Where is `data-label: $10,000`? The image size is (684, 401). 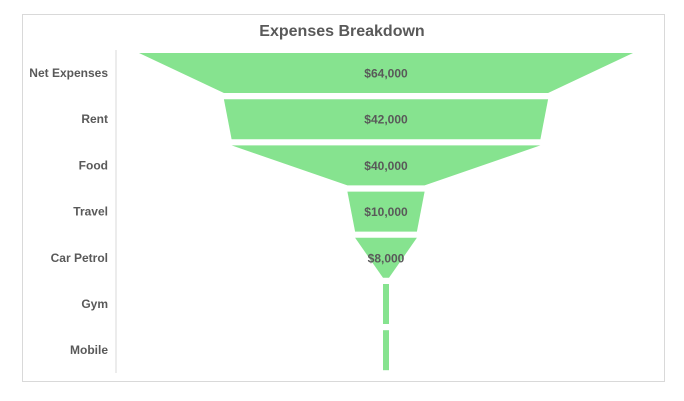
data-label: $10,000 is located at coordinates (386, 212).